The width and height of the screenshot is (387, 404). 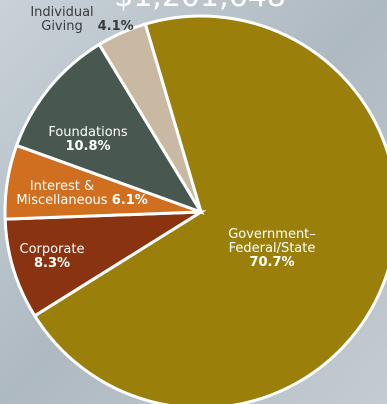 What do you see at coordinates (130, 200) in the screenshot?
I see `value-label: 6.1%` at bounding box center [130, 200].